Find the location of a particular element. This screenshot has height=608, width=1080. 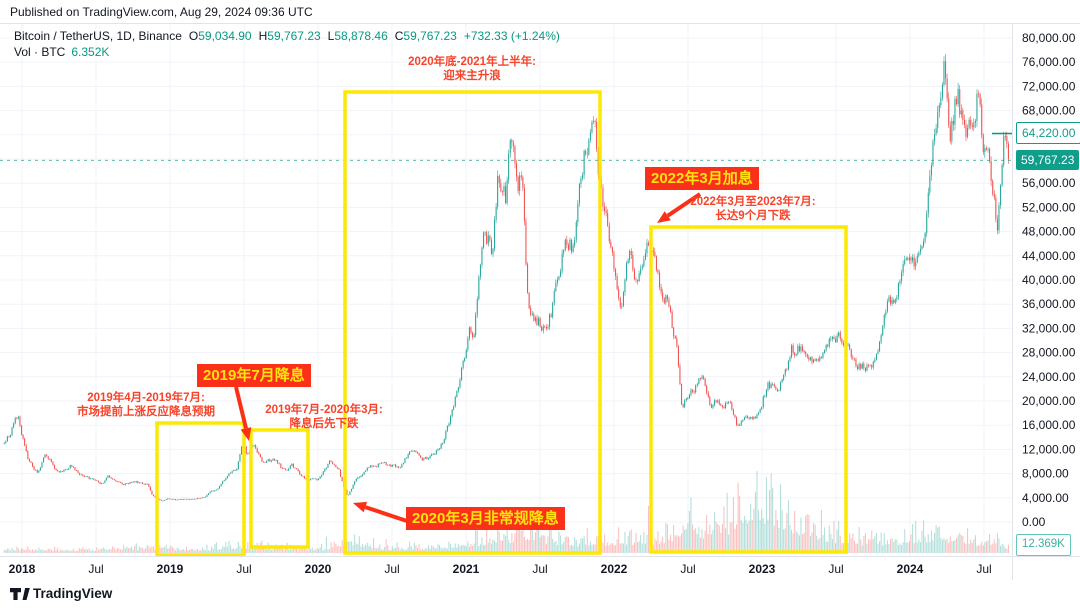

annotation-box-2022-rate-hike: 2022年3月加息 is located at coordinates (702, 178).